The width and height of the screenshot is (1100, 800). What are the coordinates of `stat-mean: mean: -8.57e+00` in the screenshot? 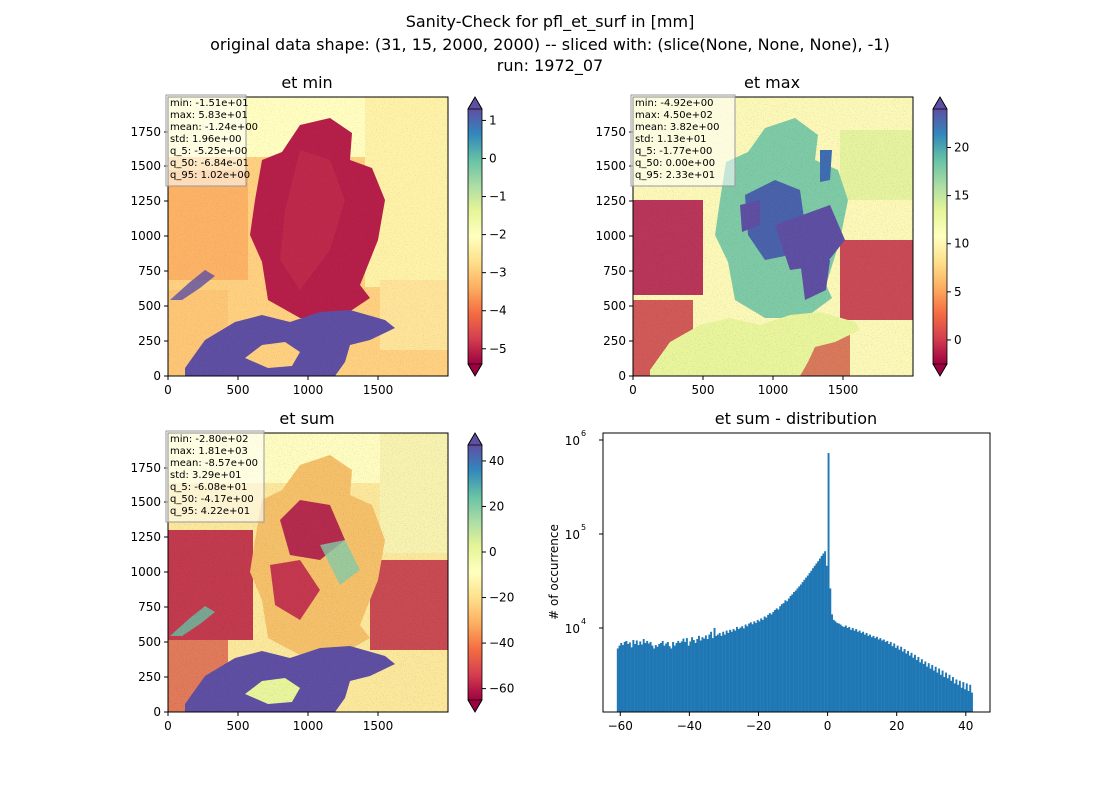 It's located at (214, 463).